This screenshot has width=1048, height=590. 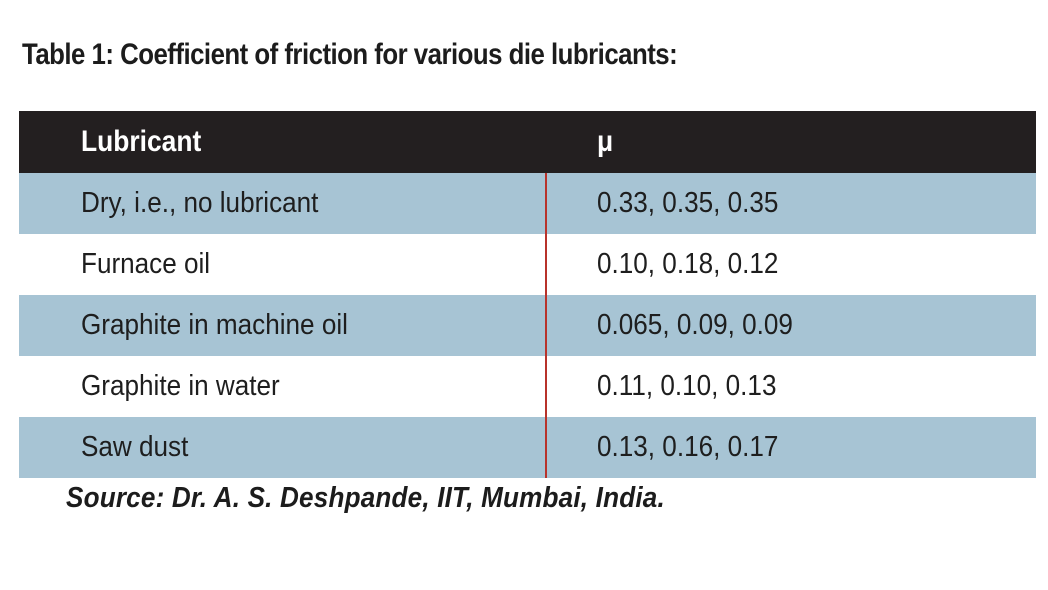 What do you see at coordinates (527, 142) in the screenshot?
I see `table-header-row: Lubricant μ` at bounding box center [527, 142].